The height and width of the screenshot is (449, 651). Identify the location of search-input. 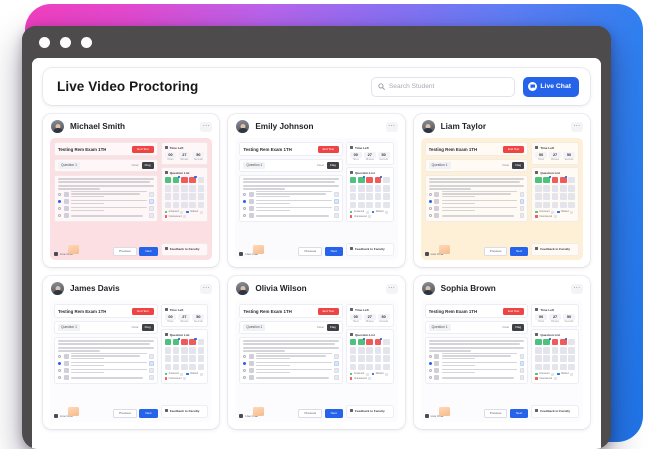
(448, 86).